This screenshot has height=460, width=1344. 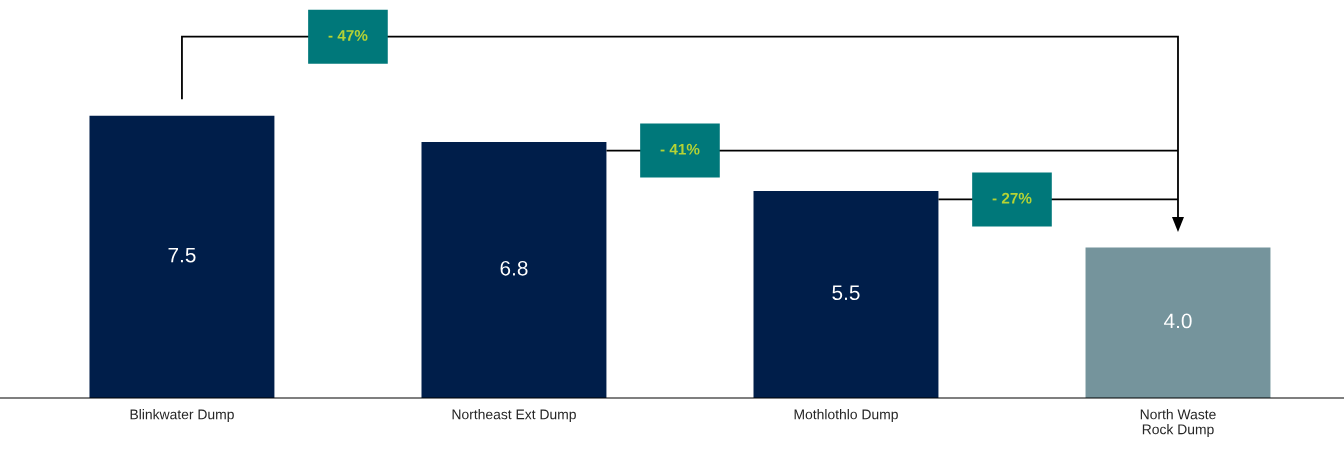 I want to click on data-label: 4.0, so click(x=1177, y=321).